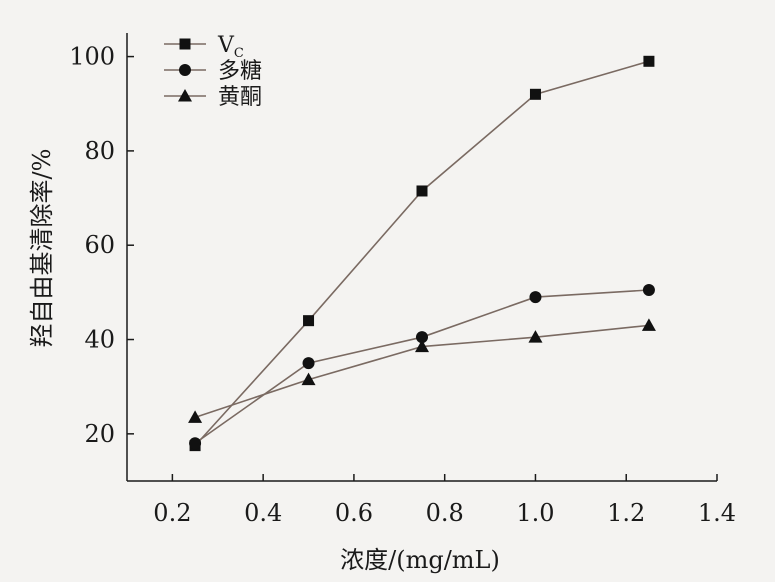 The height and width of the screenshot is (582, 775). I want to click on y-tick-label: 40, so click(99, 340).